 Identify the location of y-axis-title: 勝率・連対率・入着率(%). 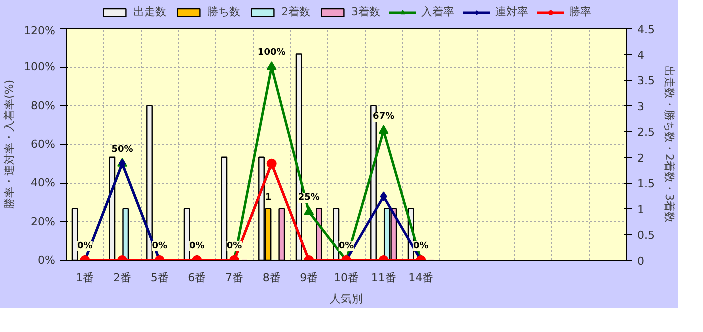
(9, 145).